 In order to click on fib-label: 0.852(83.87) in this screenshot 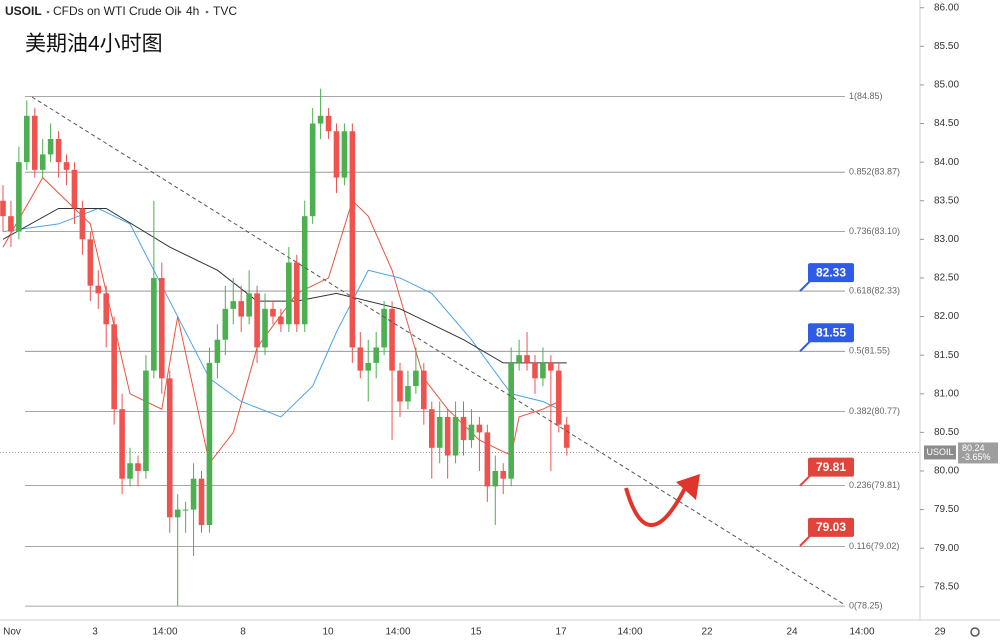, I will do `click(874, 172)`.